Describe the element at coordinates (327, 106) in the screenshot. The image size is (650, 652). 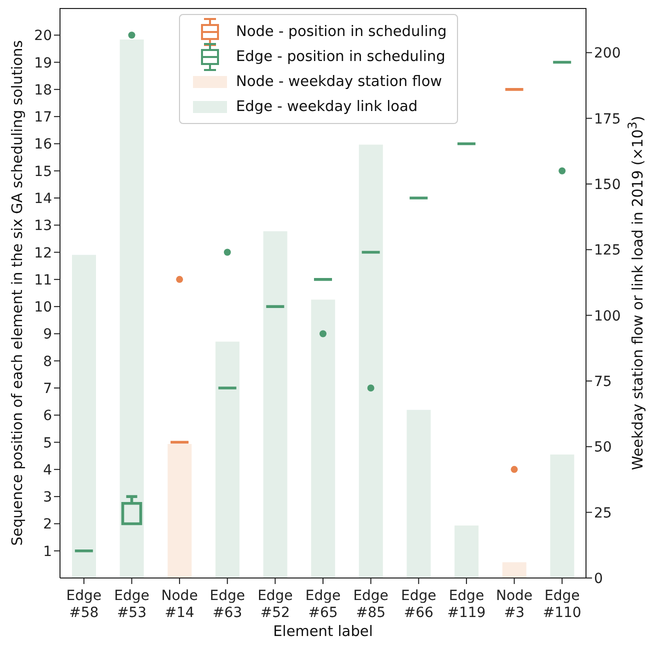
I see `legend-label: Edge - weekday link load` at that location.